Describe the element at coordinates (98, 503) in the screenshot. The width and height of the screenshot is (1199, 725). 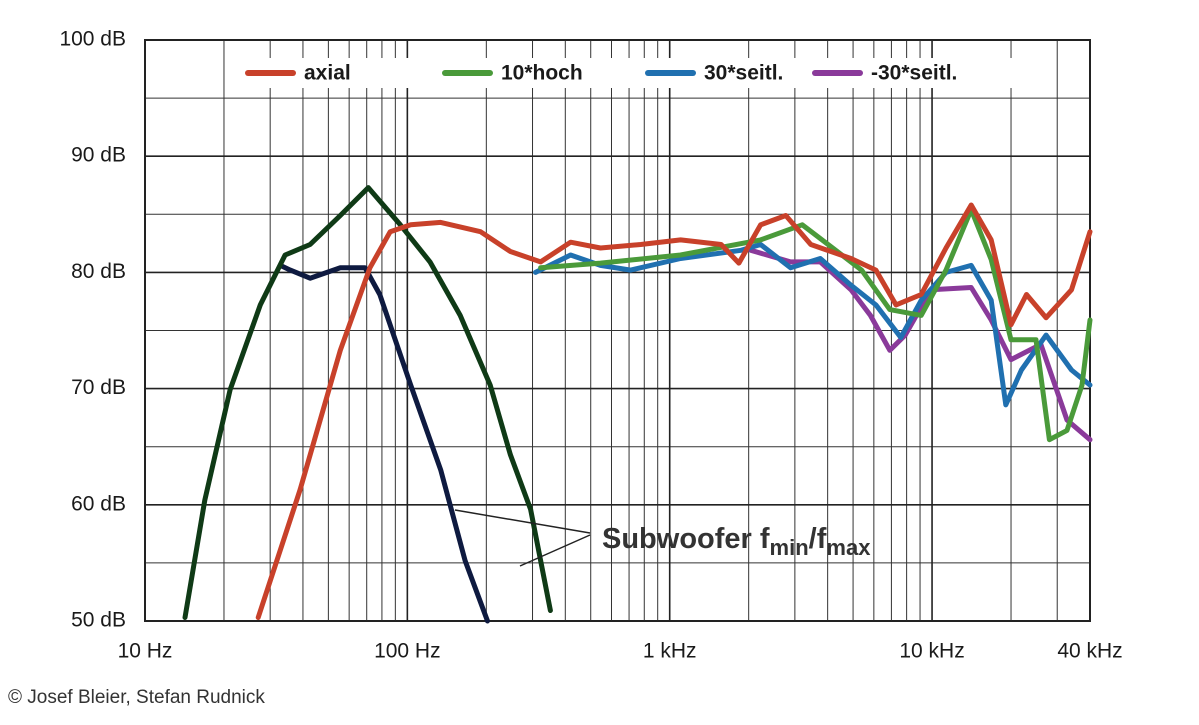
I see `y-tick-label: 60 dB` at that location.